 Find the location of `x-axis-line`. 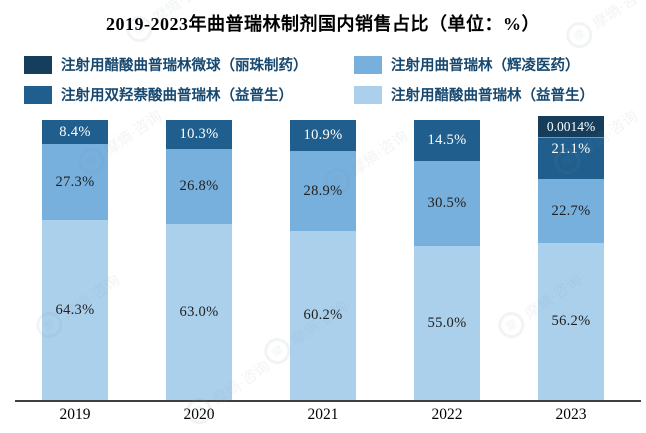

x-axis-line is located at coordinates (328, 401).